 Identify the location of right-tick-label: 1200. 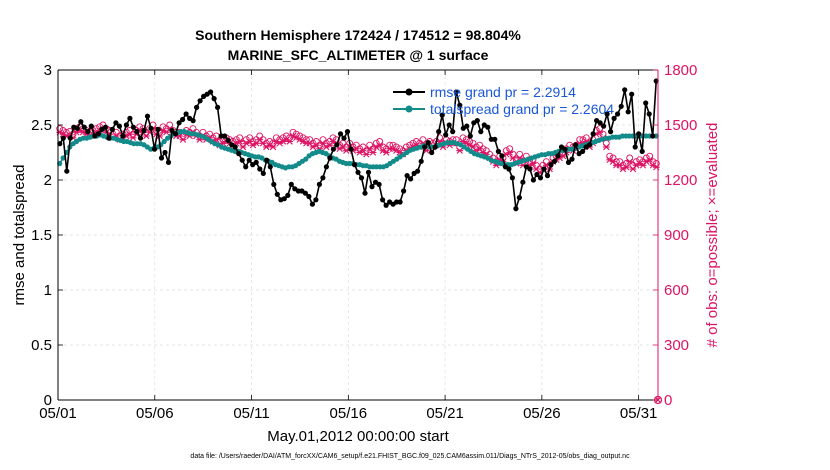
(680, 180).